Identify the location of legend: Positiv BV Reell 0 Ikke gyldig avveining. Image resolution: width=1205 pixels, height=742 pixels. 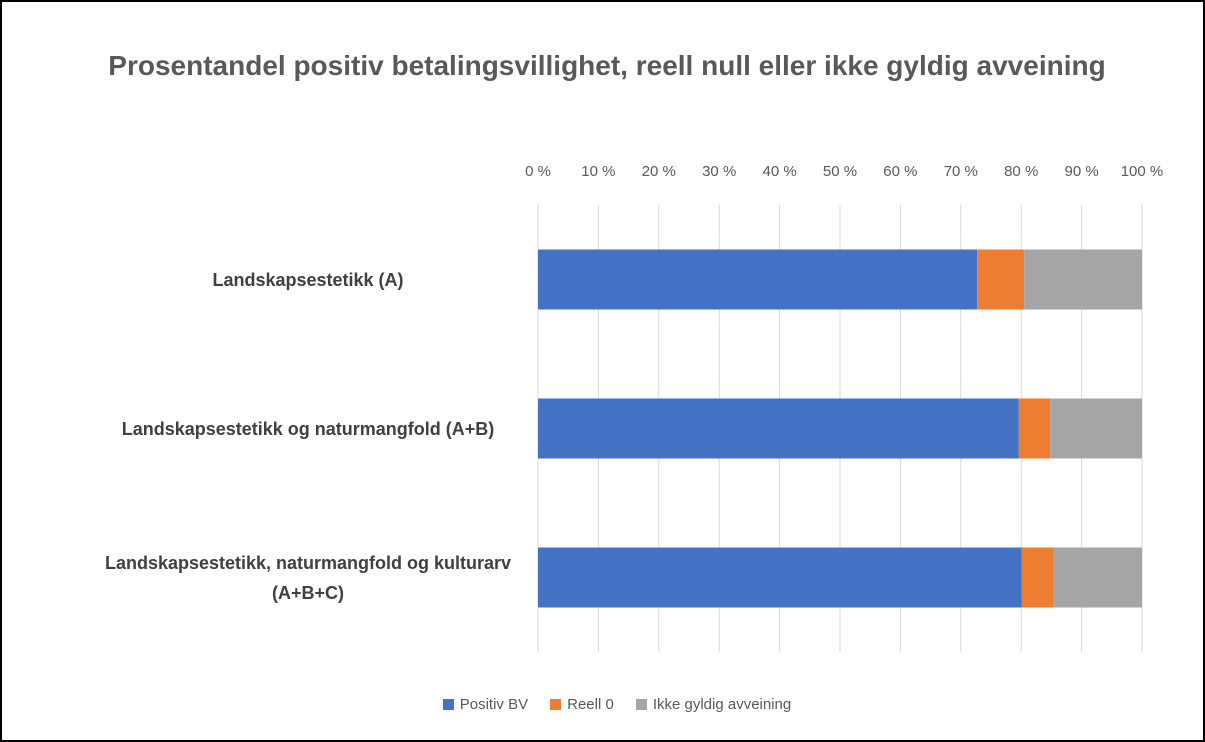
(602, 704).